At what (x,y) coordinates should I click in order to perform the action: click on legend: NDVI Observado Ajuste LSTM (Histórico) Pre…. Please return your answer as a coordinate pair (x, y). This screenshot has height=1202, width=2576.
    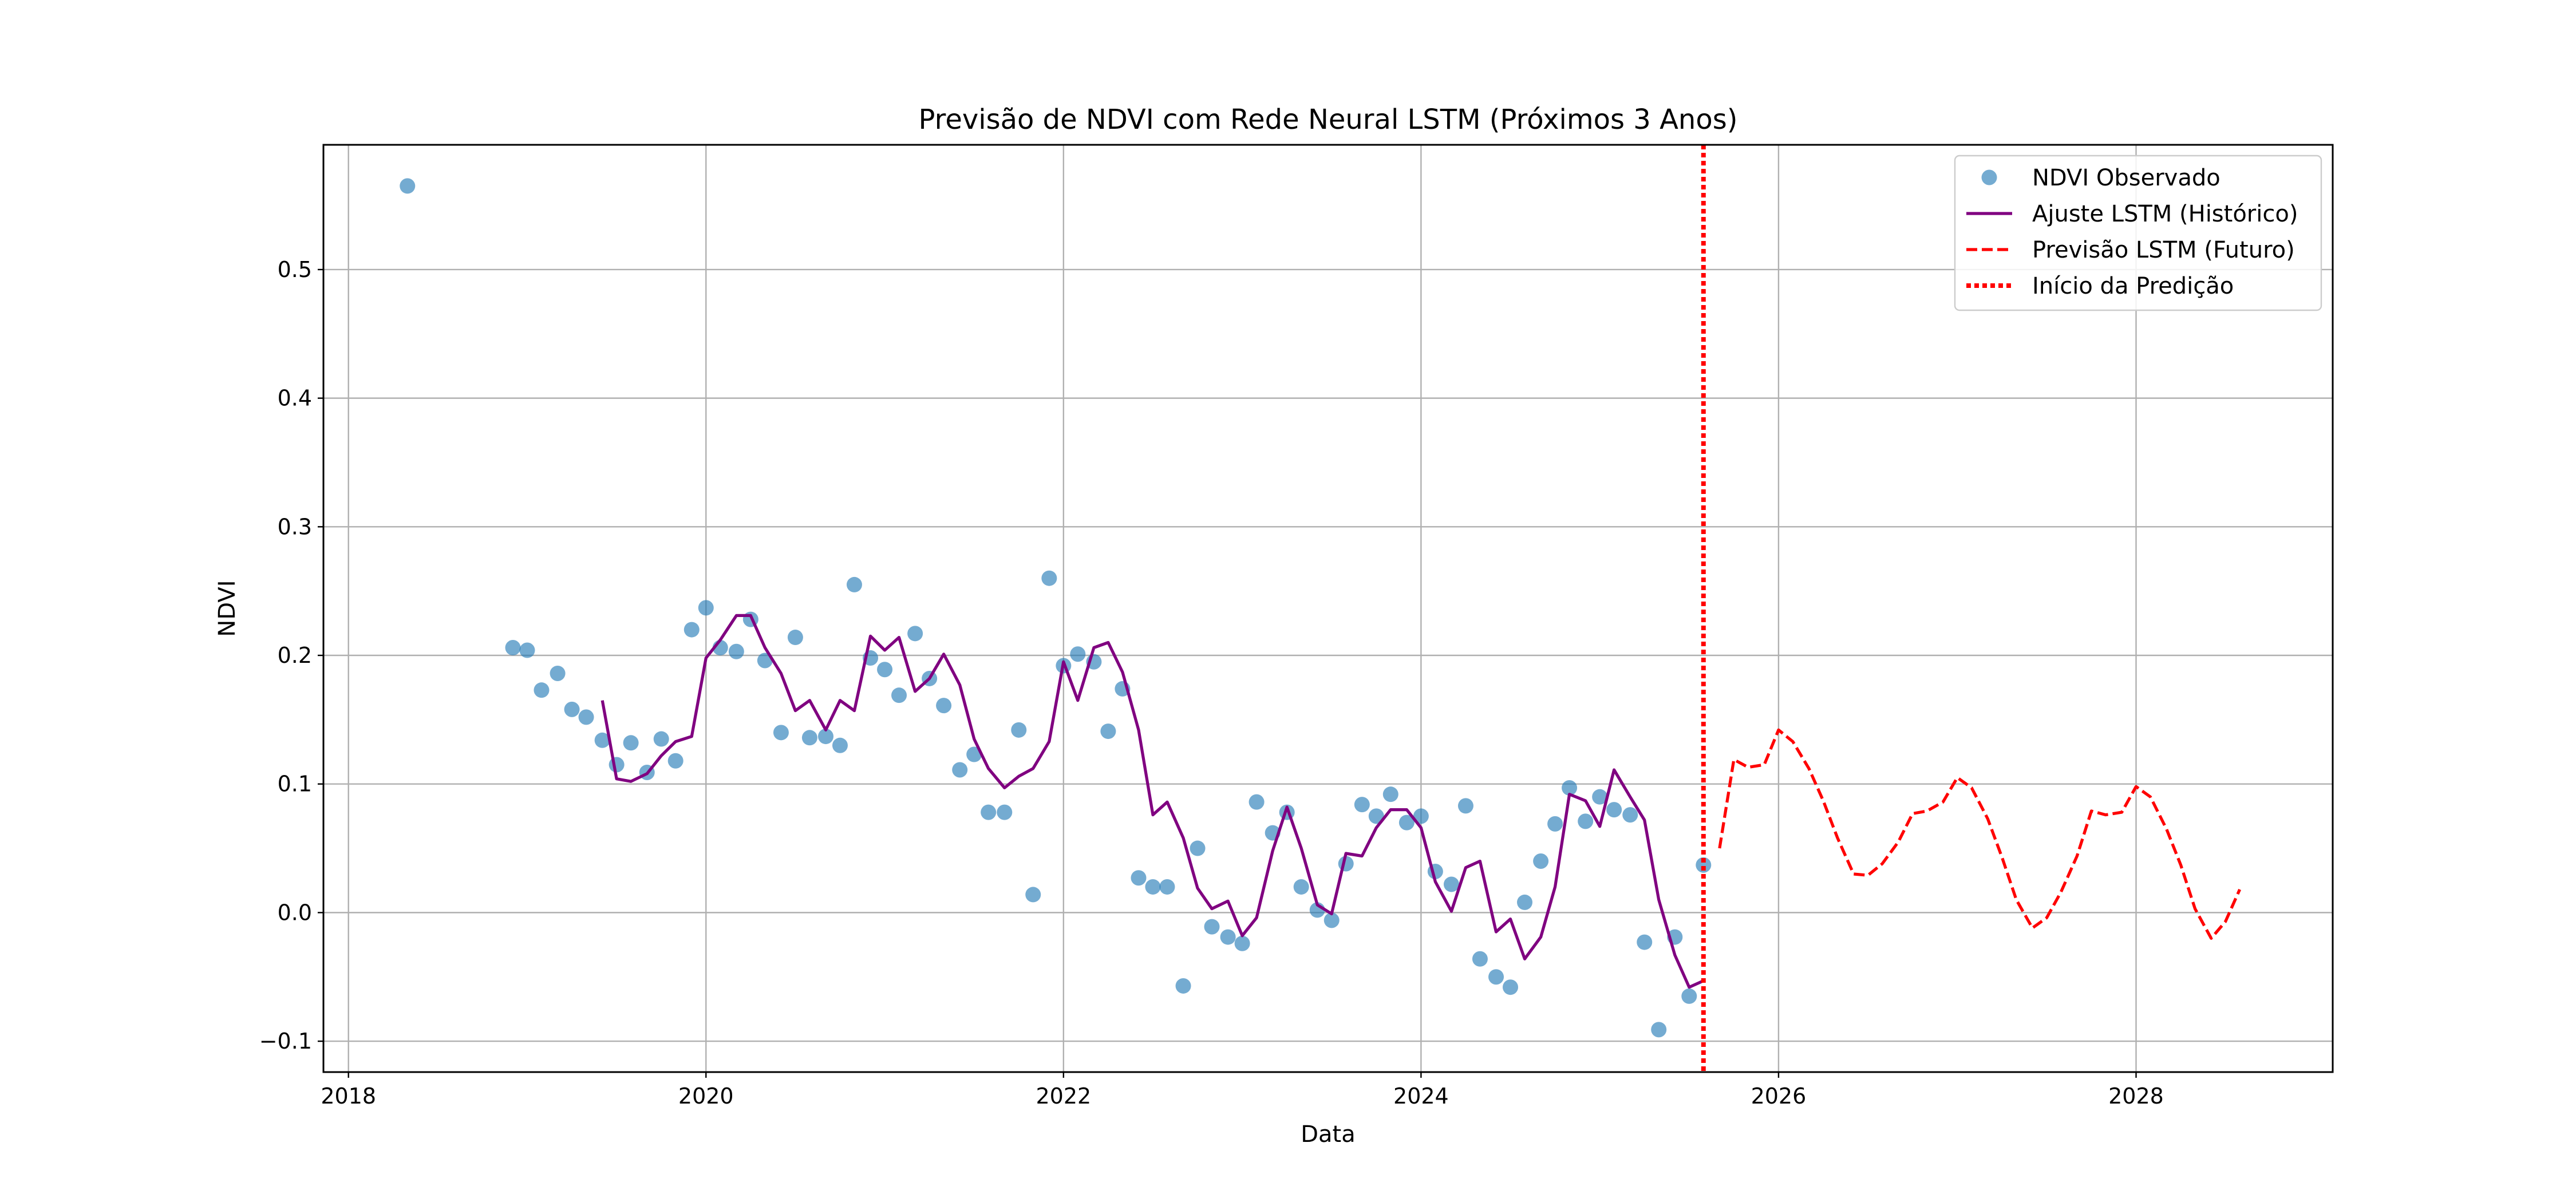
    Looking at the image, I should click on (2138, 233).